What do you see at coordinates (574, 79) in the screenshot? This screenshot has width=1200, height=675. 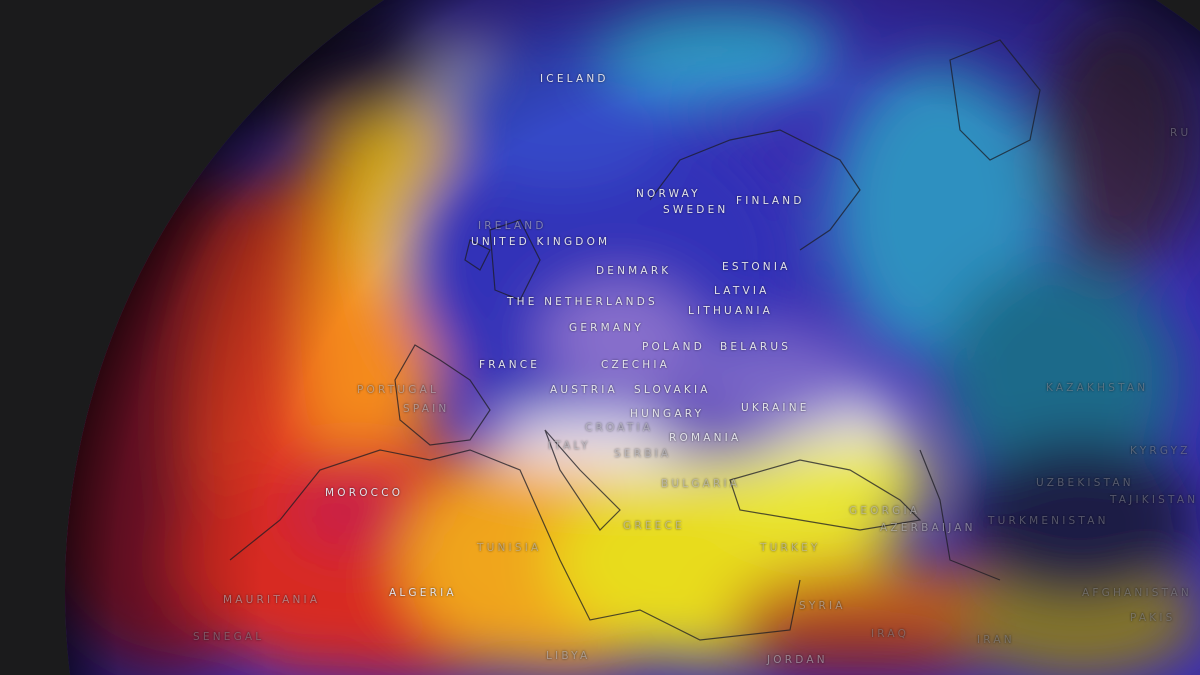 I see `label-iceland: ICELAND` at bounding box center [574, 79].